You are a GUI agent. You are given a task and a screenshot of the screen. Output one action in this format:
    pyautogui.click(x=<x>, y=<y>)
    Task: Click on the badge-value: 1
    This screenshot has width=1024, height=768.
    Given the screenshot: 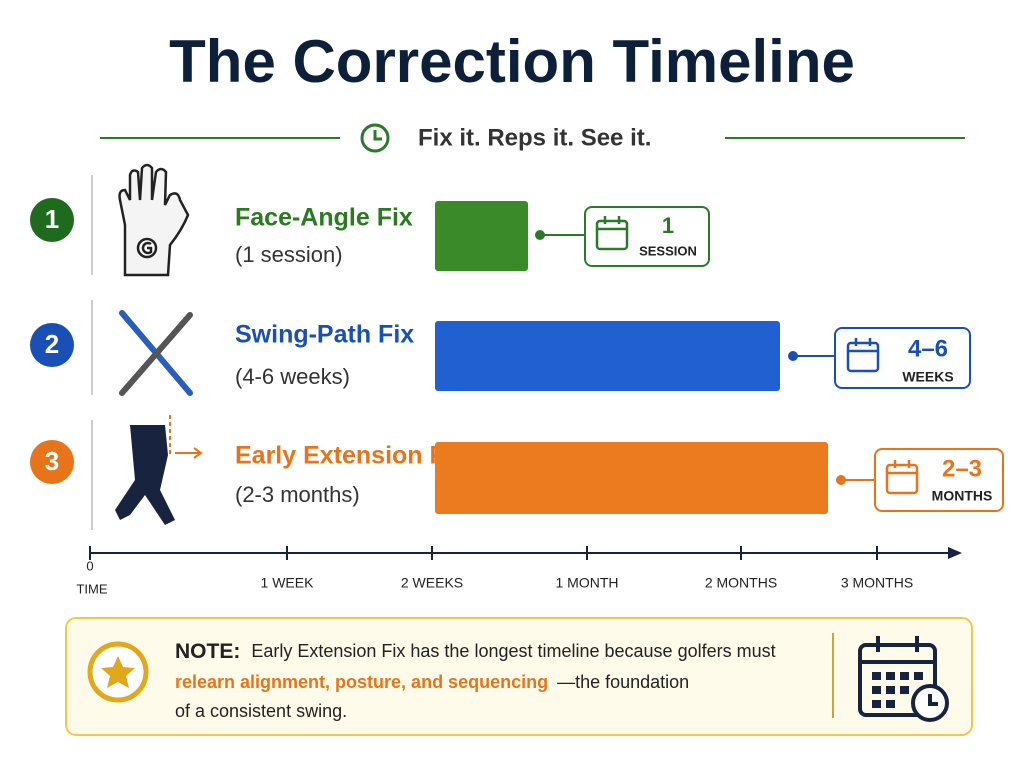 What is the action you would take?
    pyautogui.click(x=668, y=225)
    